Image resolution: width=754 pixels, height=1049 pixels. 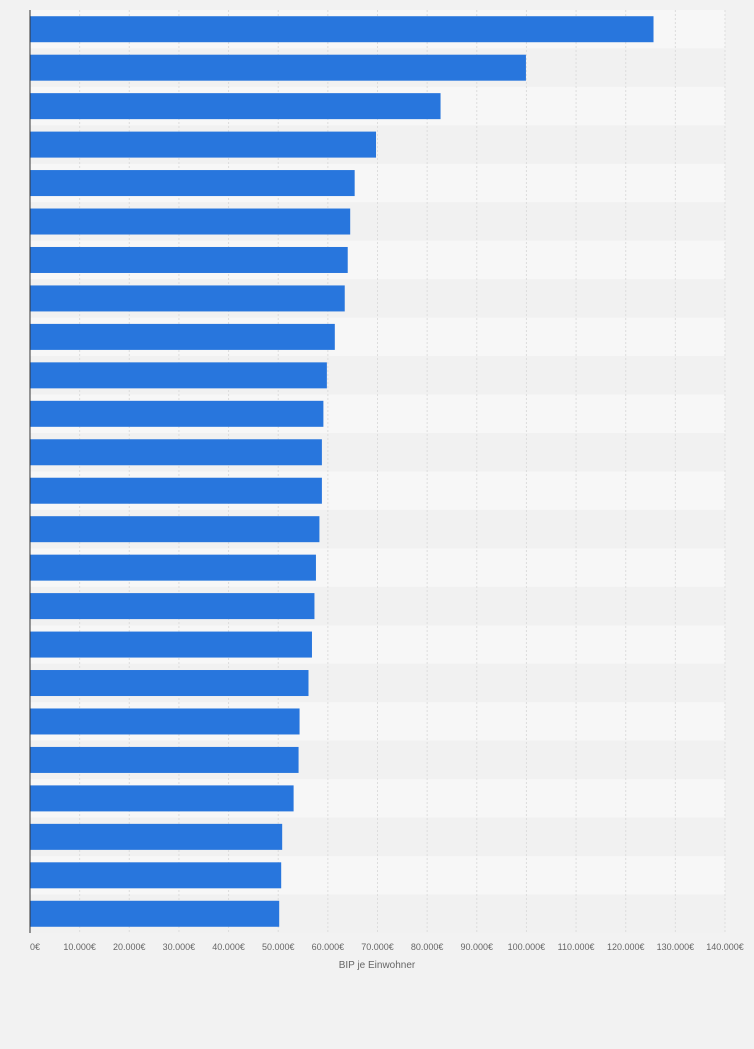 What do you see at coordinates (527, 947) in the screenshot?
I see `x-tick-label: 100.000€` at bounding box center [527, 947].